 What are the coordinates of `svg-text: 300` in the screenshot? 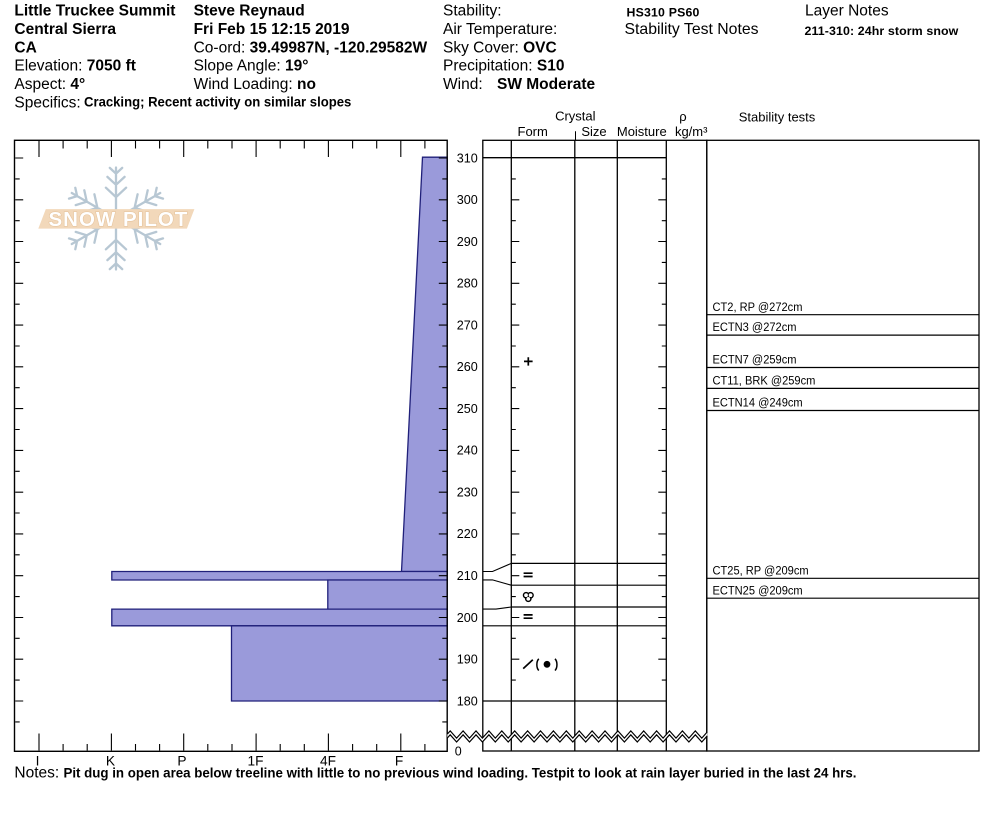 It's located at (467, 200).